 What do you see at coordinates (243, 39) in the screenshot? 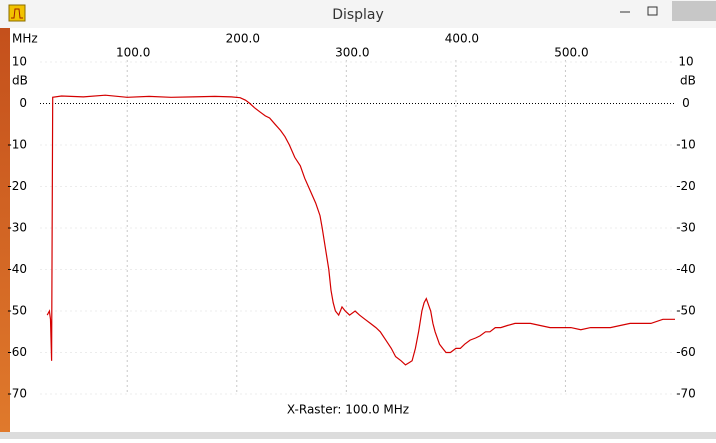
I see `x-tick-label: 200.0` at bounding box center [243, 39].